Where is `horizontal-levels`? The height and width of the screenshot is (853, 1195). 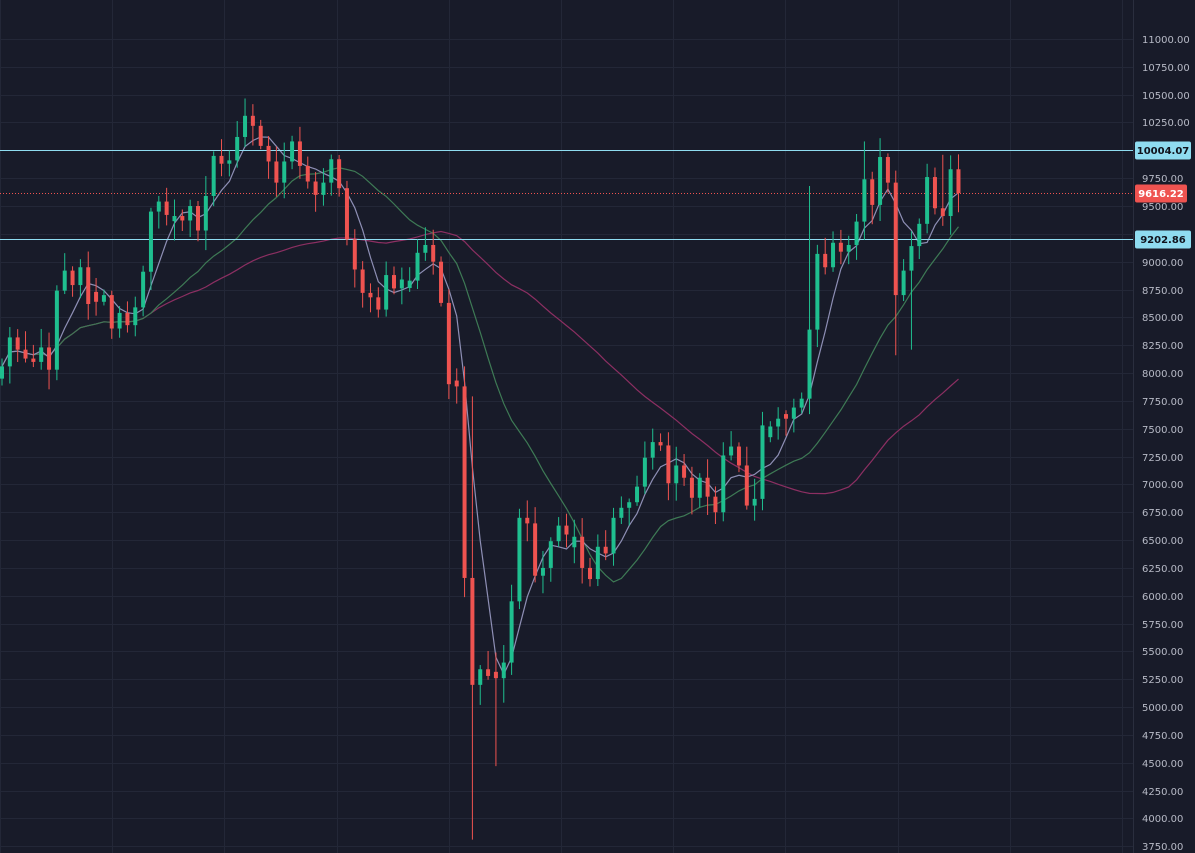
horizontal-levels is located at coordinates (566, 195).